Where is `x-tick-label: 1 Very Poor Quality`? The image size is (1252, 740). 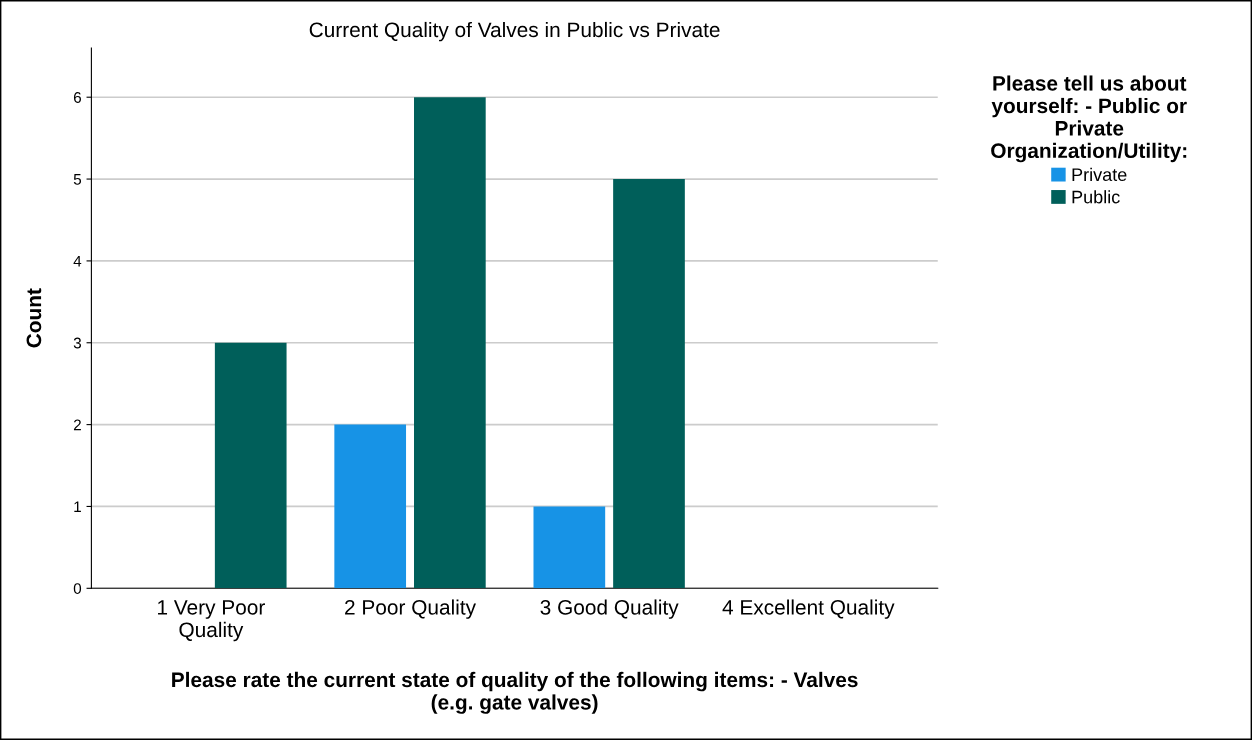
x-tick-label: 1 Very Poor Quality is located at coordinates (211, 621).